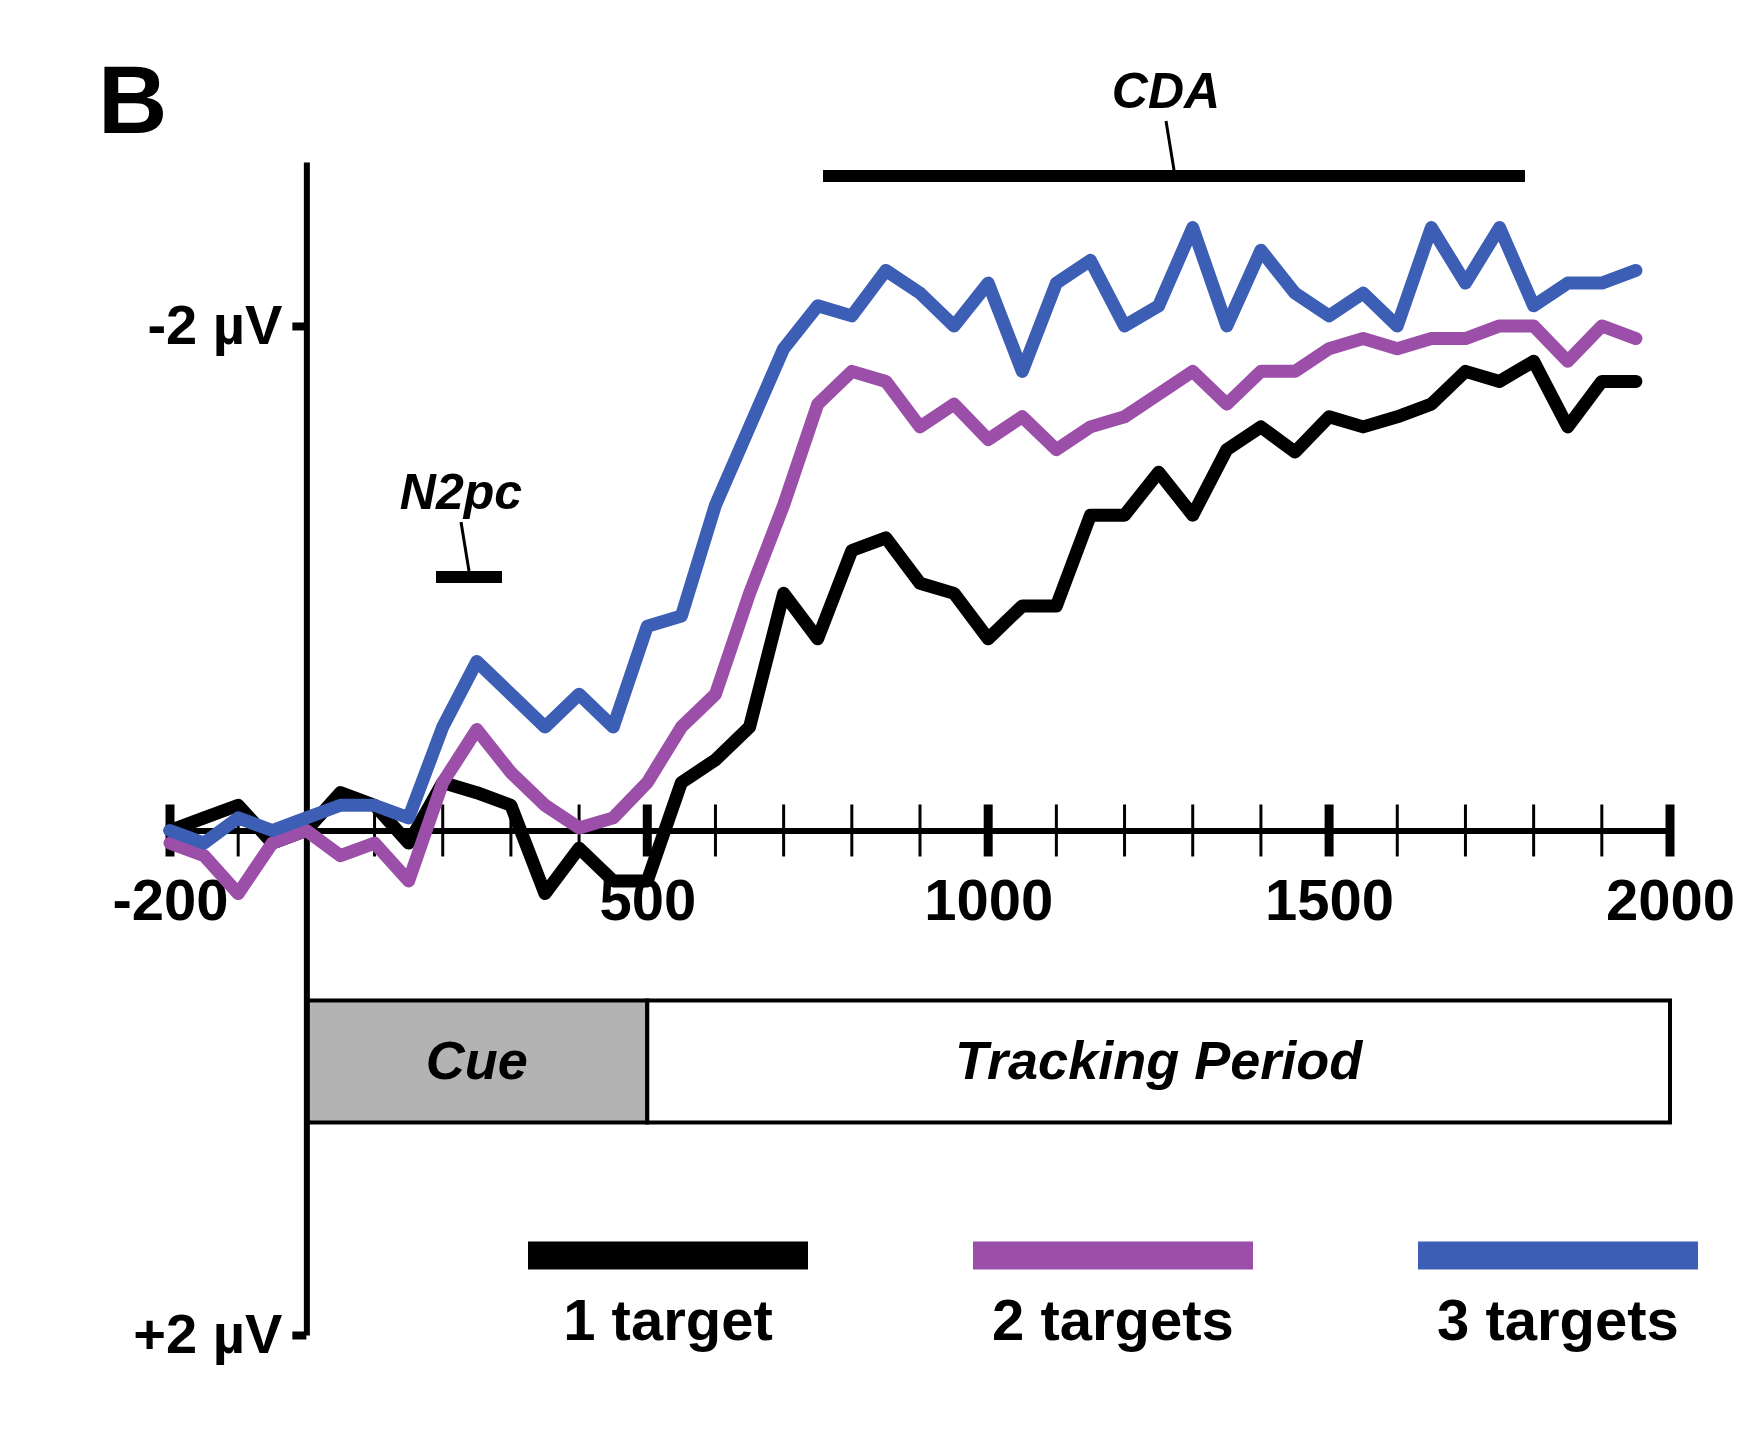 This screenshot has height=1444, width=1750. I want to click on y-tick-label: -2 µV, so click(215, 325).